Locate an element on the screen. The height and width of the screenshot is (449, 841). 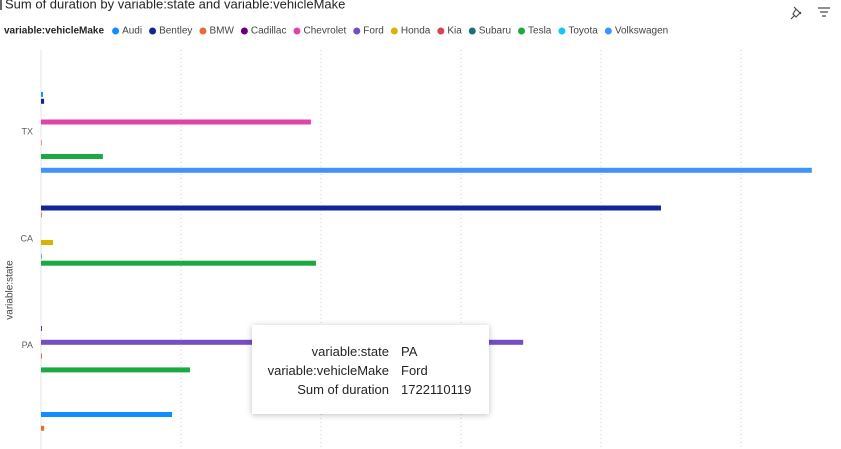
legend-label: Volkswagen is located at coordinates (641, 31).